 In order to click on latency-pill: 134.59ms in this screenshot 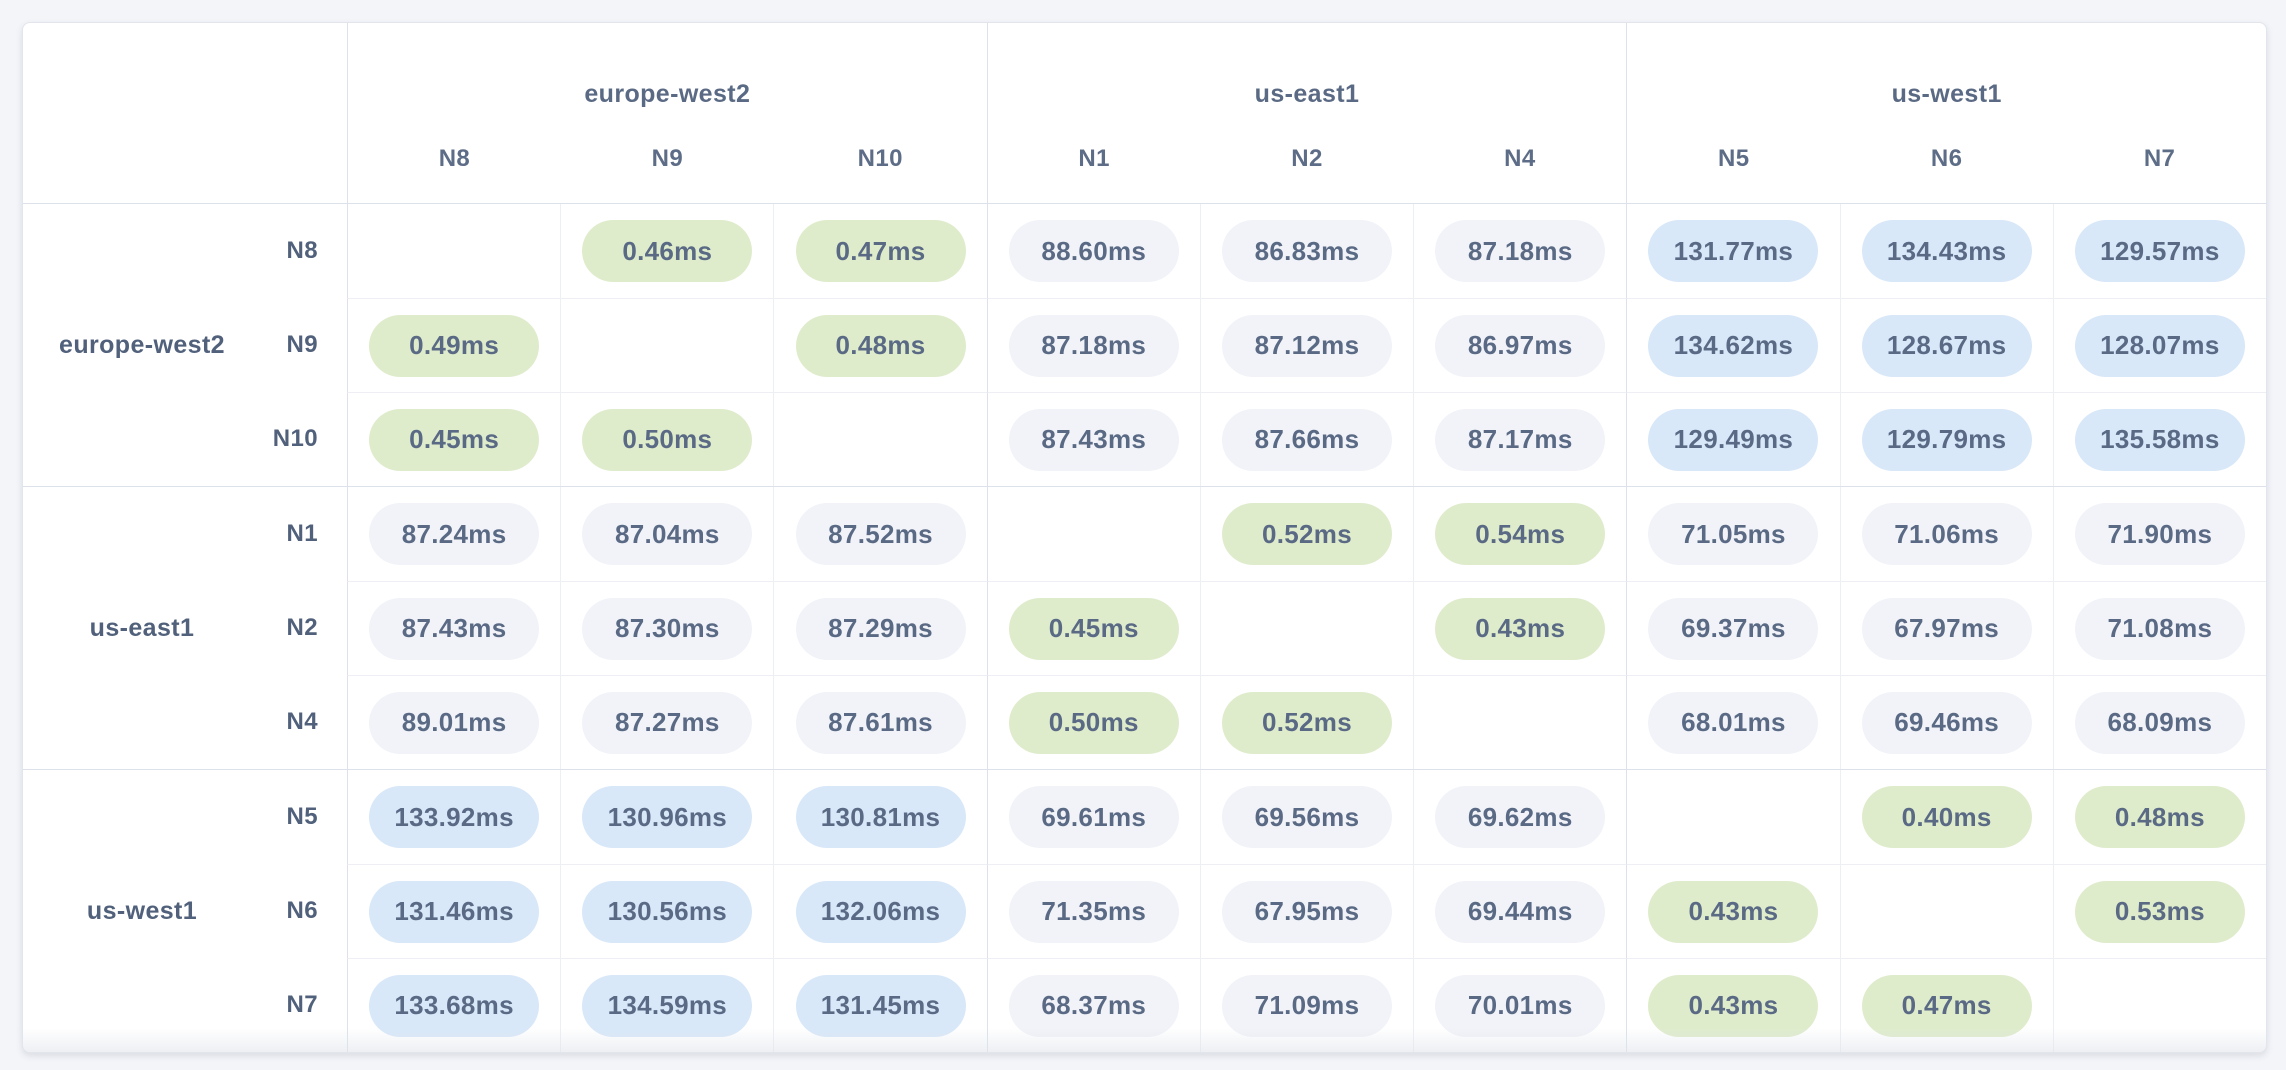, I will do `click(667, 1005)`.